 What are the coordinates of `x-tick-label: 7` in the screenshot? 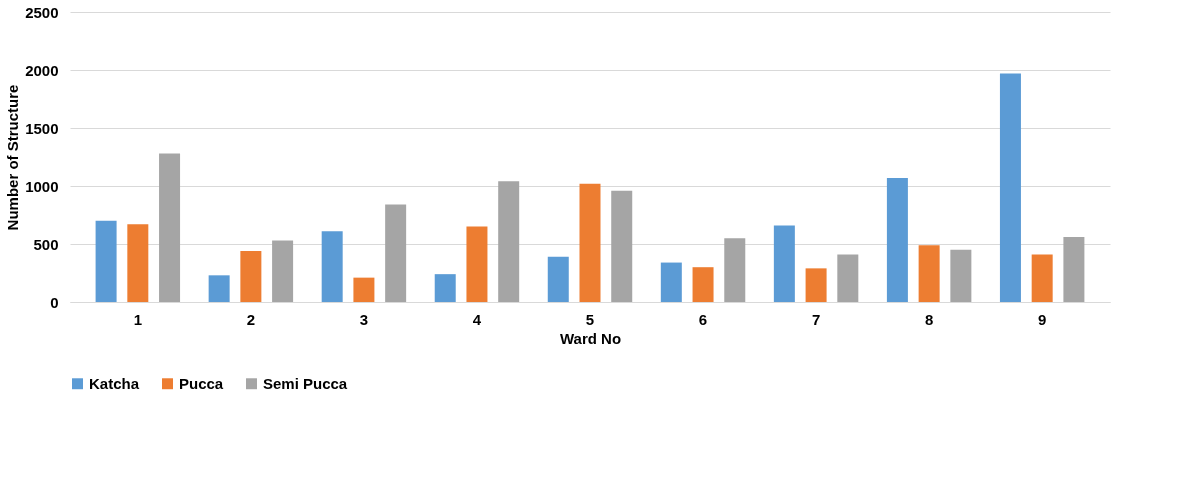 It's located at (816, 319).